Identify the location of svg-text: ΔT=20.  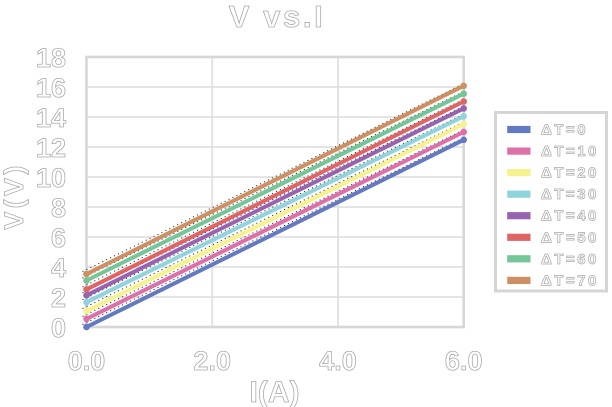
(570, 173).